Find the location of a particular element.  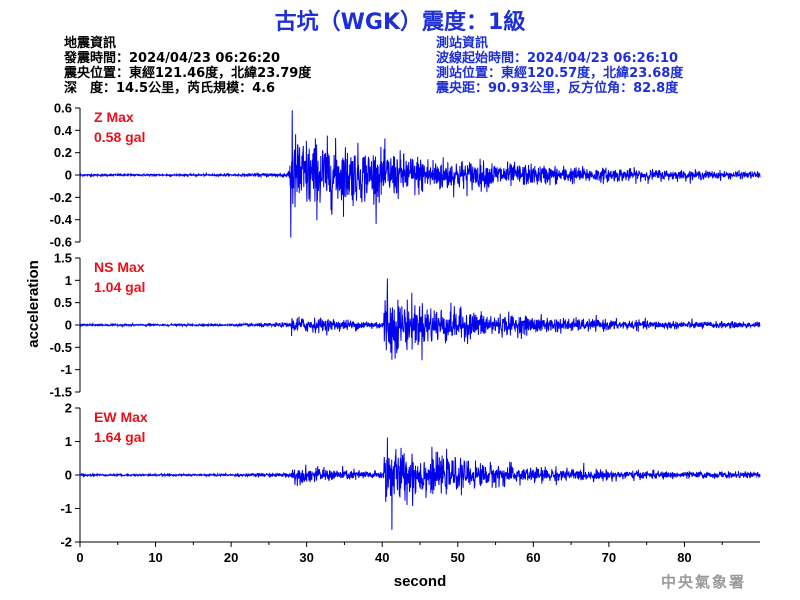

depth-magnitude: 深 度：14.5公里，芮氏規模：4.6 is located at coordinates (170, 88).